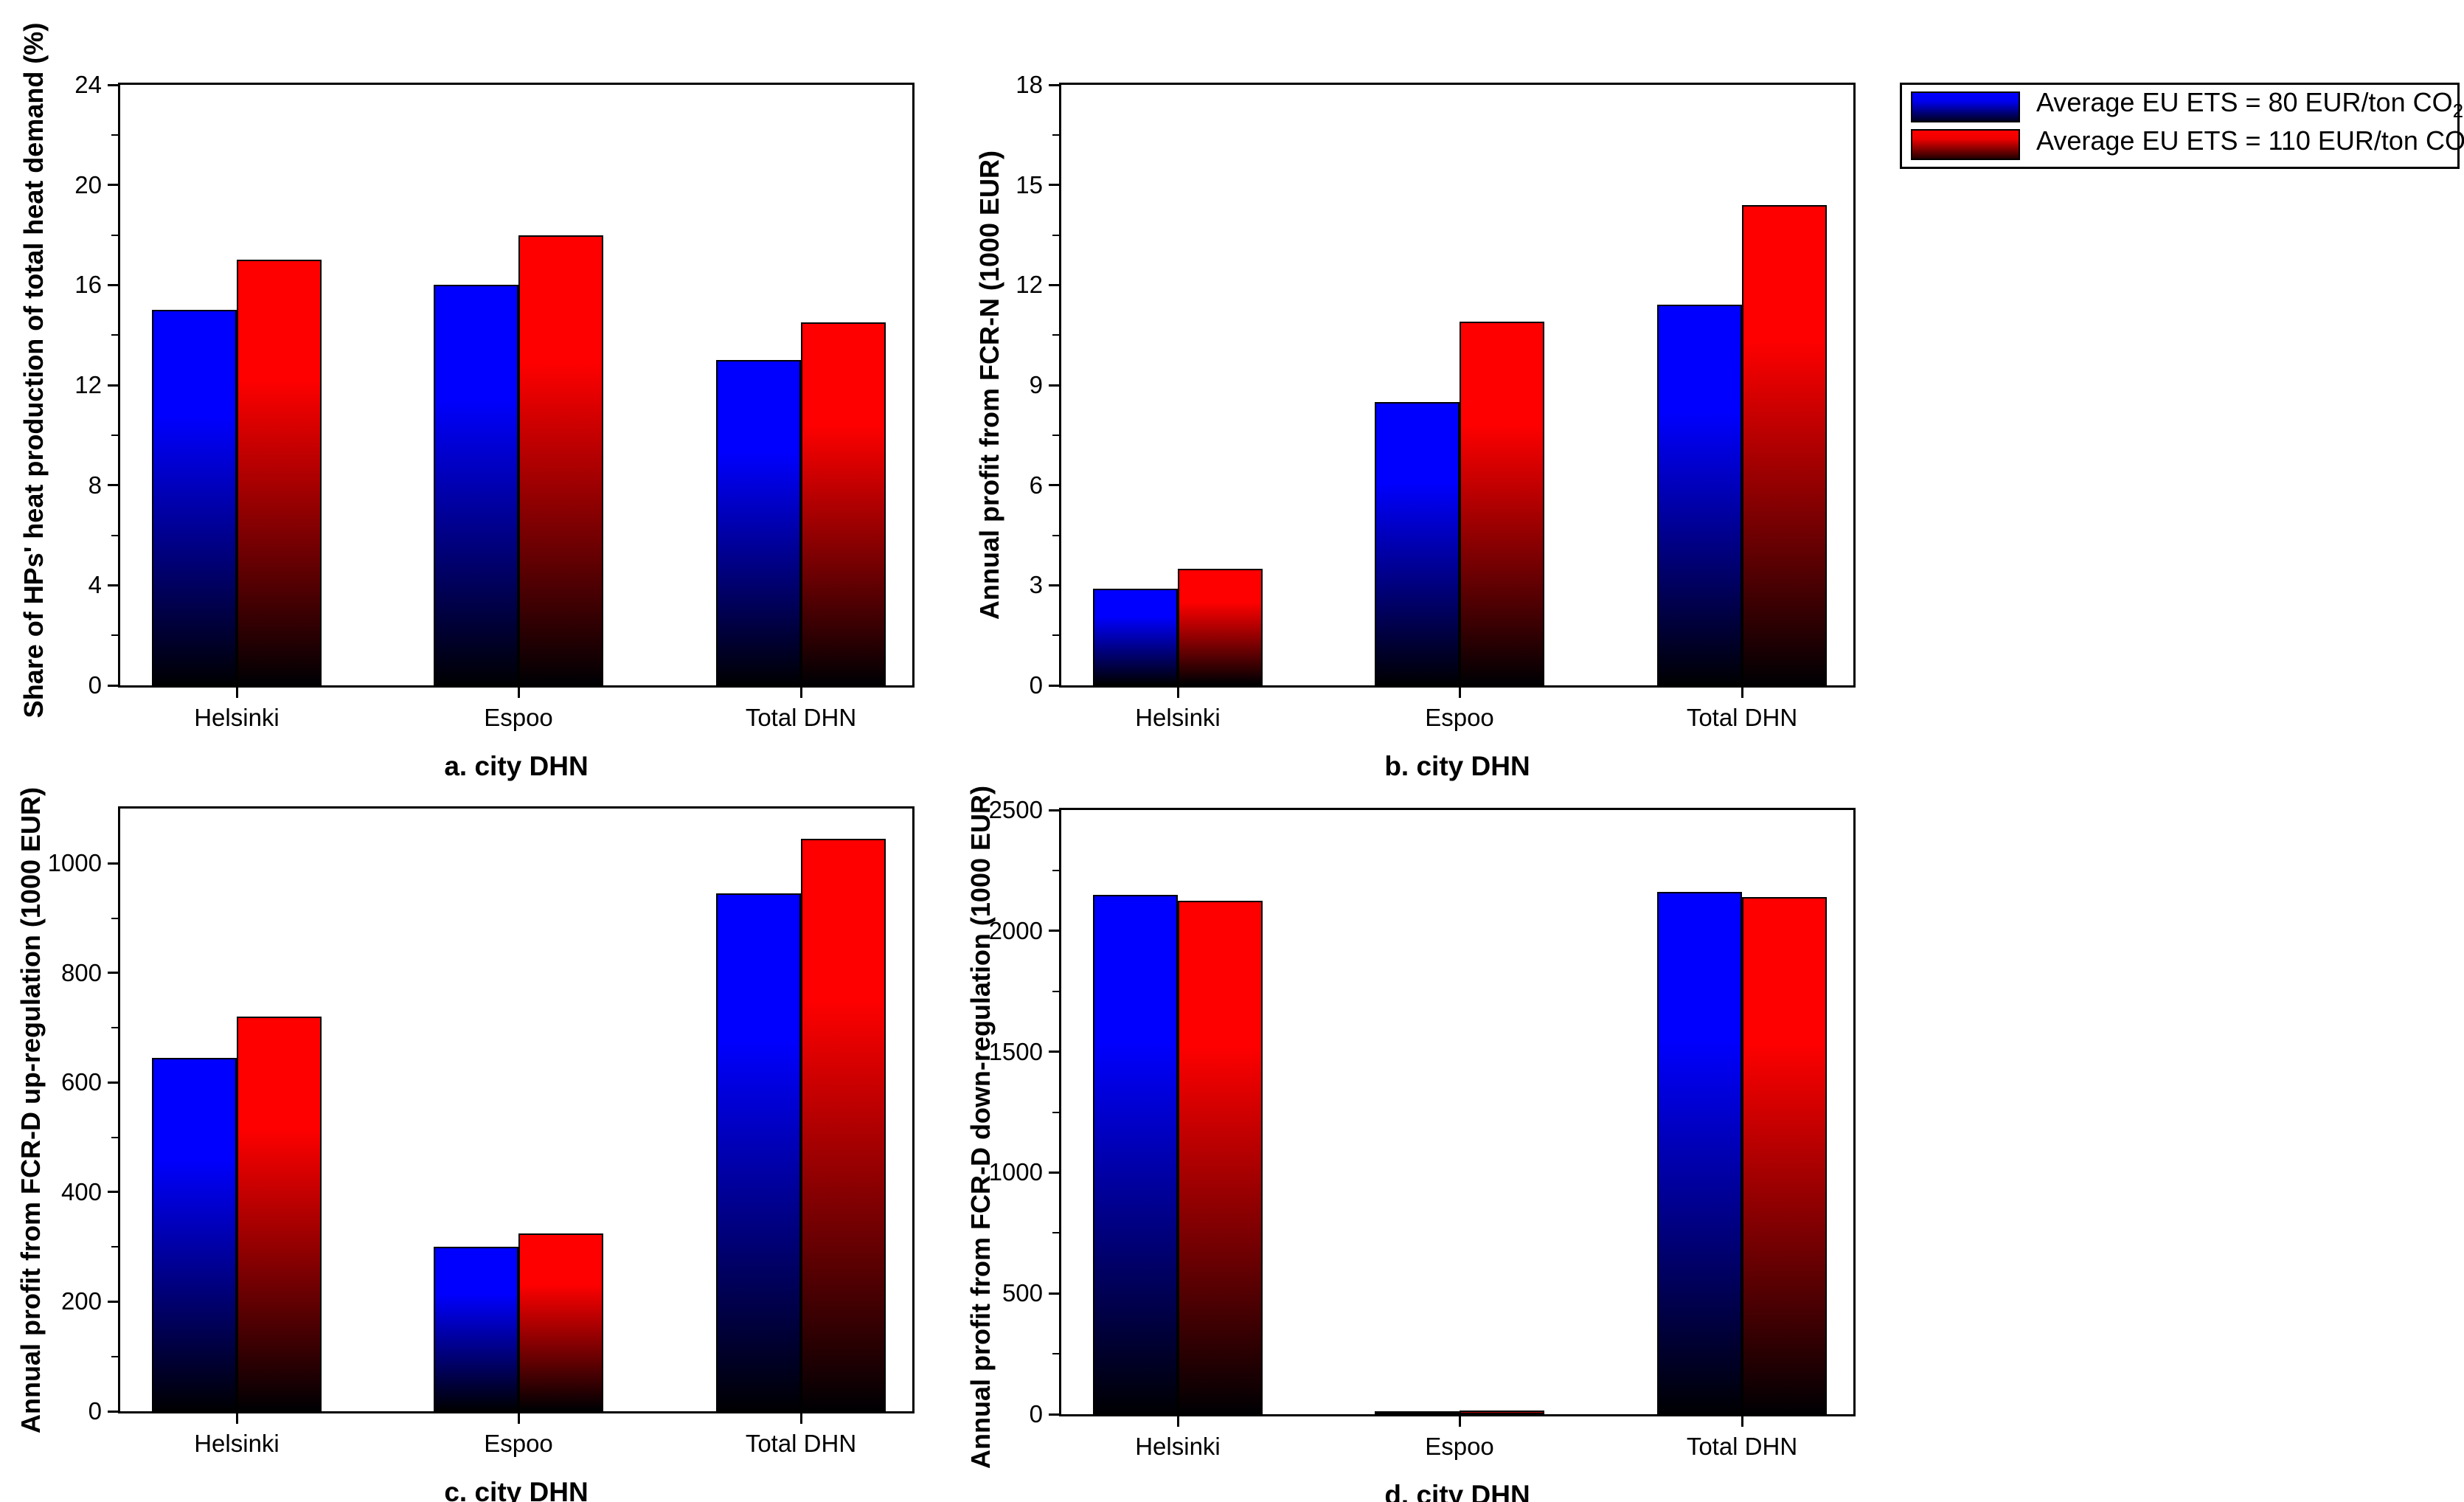 The image size is (2464, 1502). What do you see at coordinates (95, 585) in the screenshot?
I see `y-tick-label: 4` at bounding box center [95, 585].